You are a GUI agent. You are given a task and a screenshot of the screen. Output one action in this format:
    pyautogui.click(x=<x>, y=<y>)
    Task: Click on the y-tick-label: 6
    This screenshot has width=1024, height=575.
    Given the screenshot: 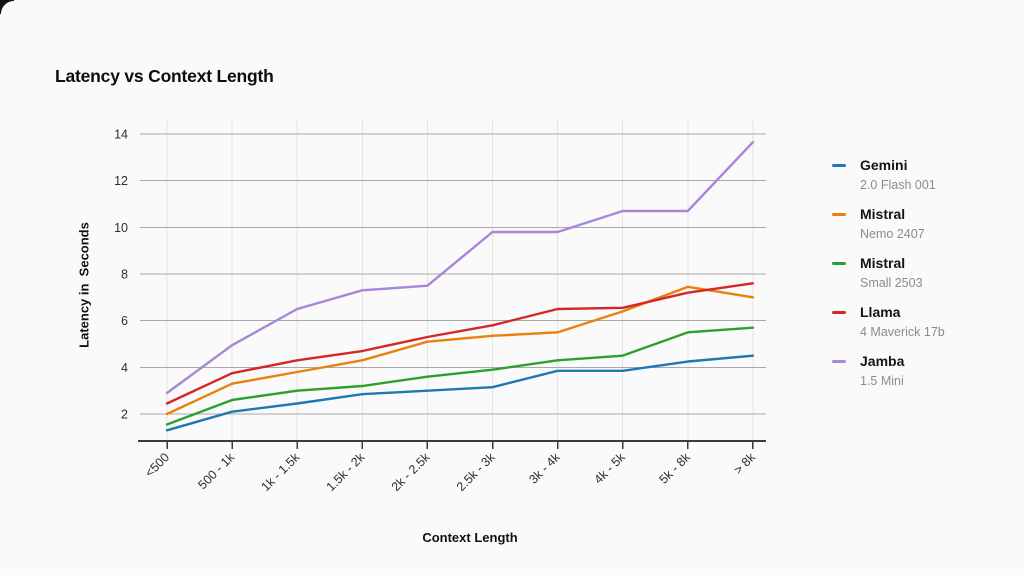 What is the action you would take?
    pyautogui.click(x=124, y=321)
    